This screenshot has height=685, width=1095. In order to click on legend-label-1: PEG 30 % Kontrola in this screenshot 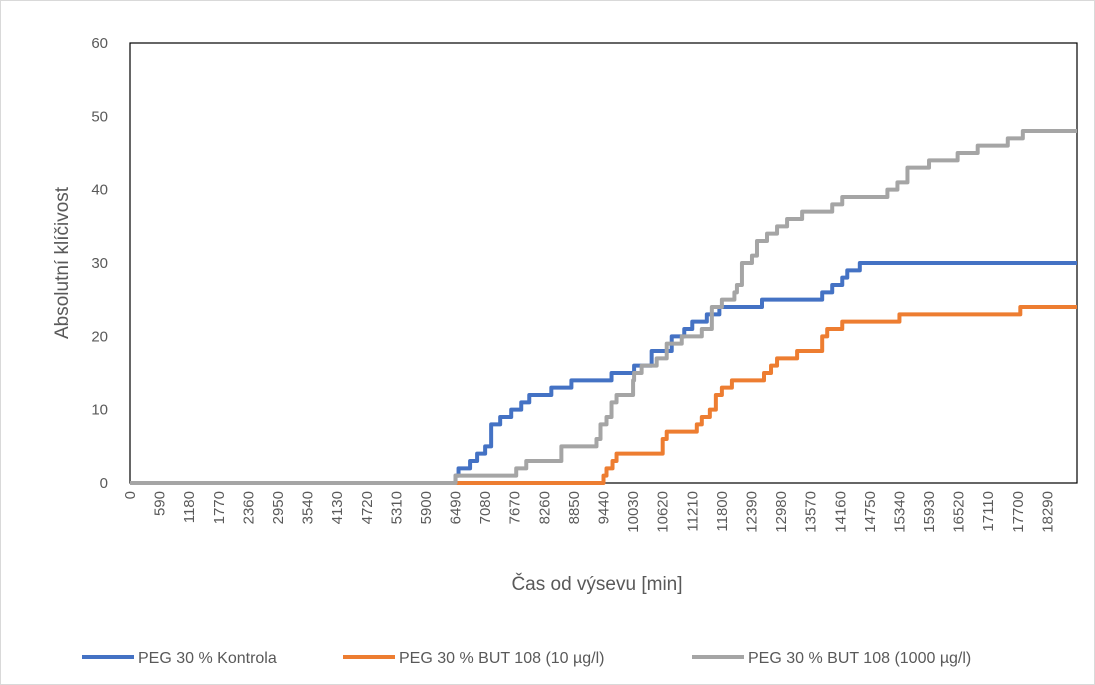, I will do `click(207, 658)`.